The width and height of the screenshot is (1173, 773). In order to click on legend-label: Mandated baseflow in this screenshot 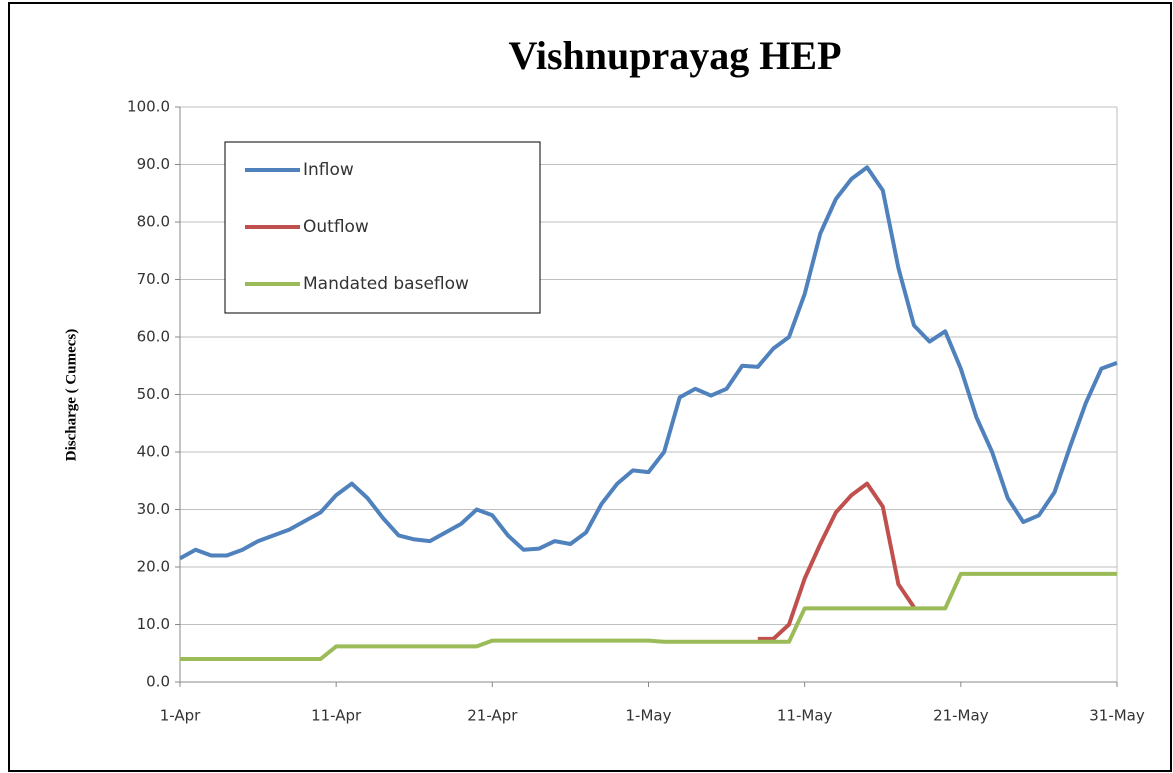, I will do `click(386, 284)`.